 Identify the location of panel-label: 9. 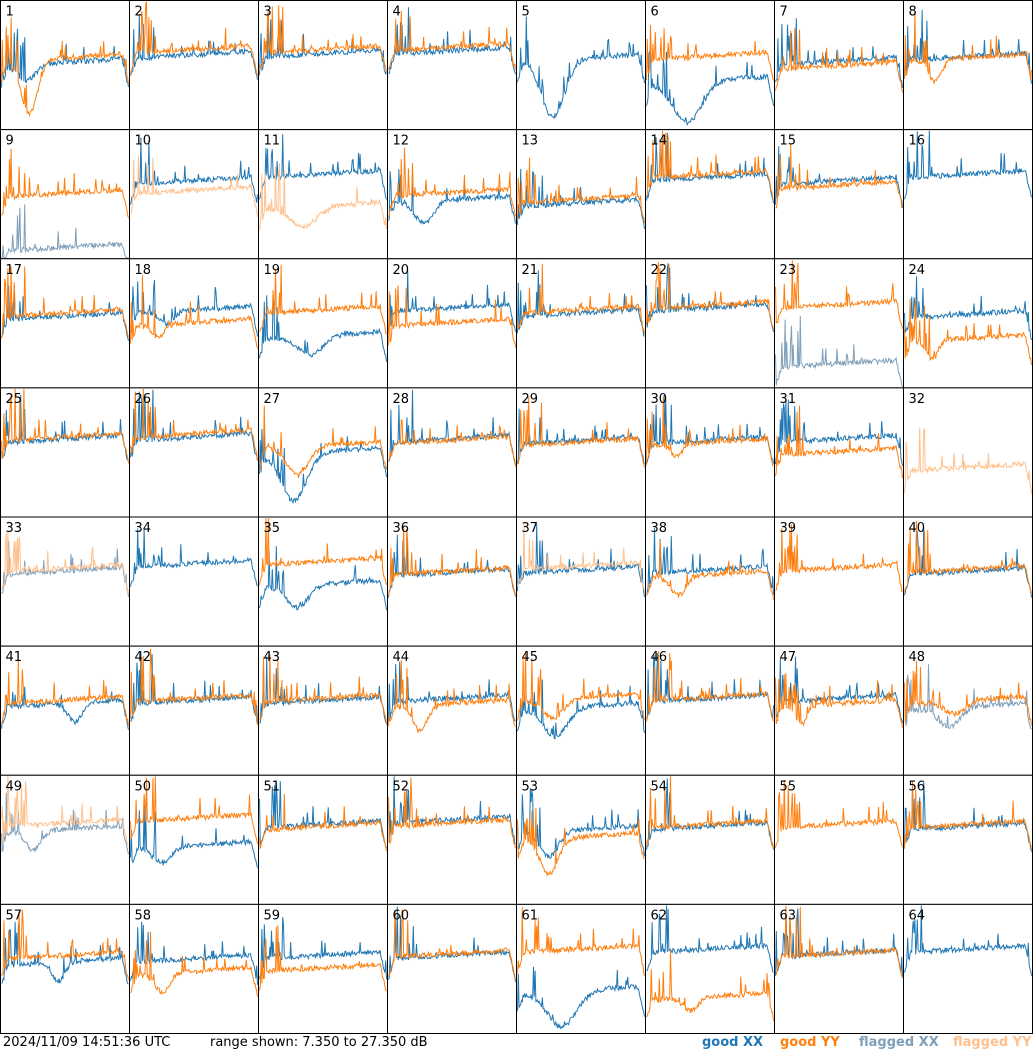
(10, 141).